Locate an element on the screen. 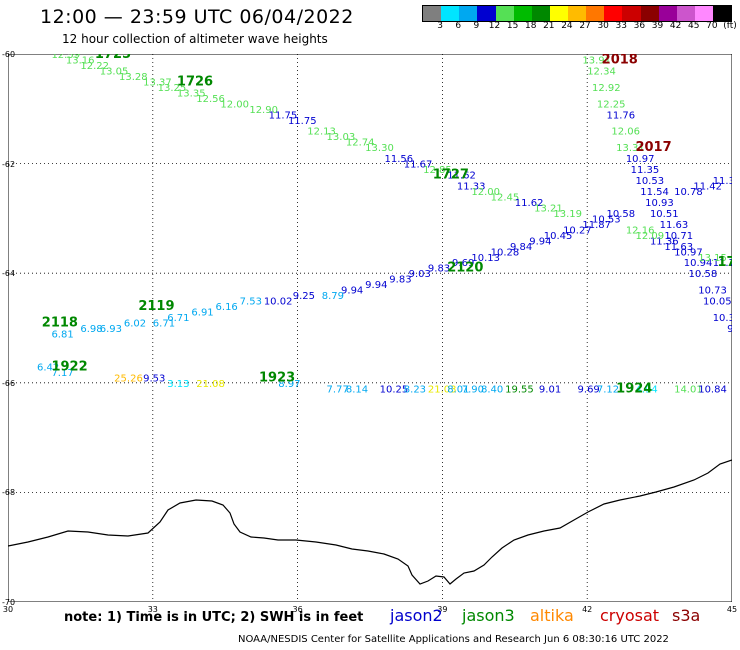 The height and width of the screenshot is (650, 740). wave-height-value: 13.05 is located at coordinates (114, 71).